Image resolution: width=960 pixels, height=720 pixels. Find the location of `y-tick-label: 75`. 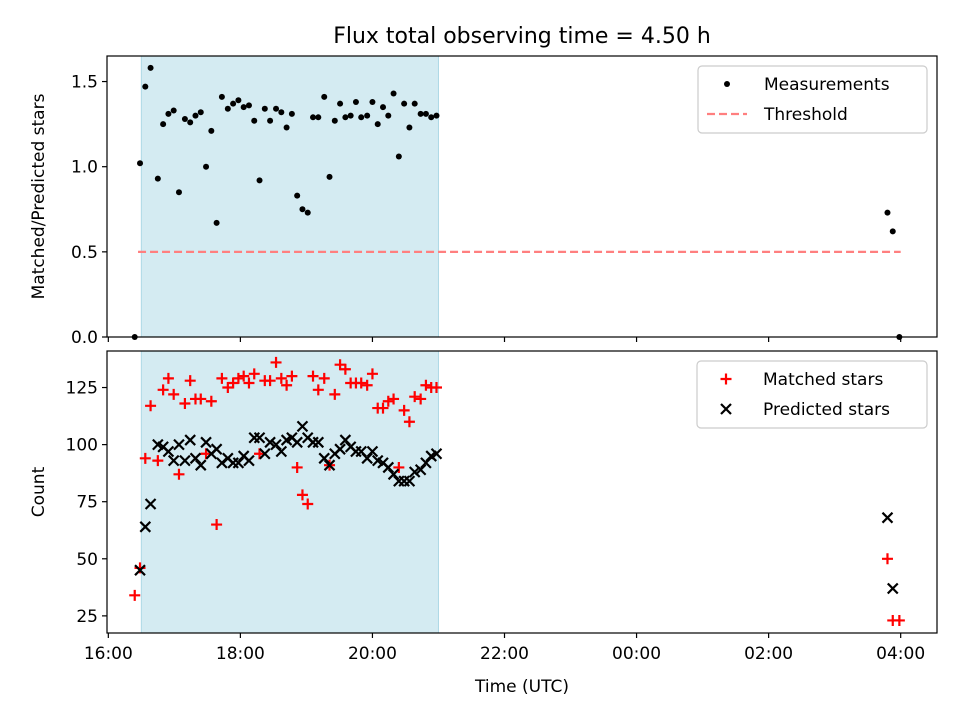

y-tick-label: 75 is located at coordinates (87, 503).